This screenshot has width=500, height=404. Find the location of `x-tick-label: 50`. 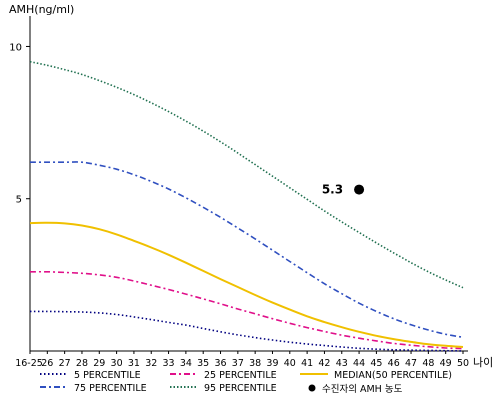

x-tick-label: 50 is located at coordinates (463, 363).